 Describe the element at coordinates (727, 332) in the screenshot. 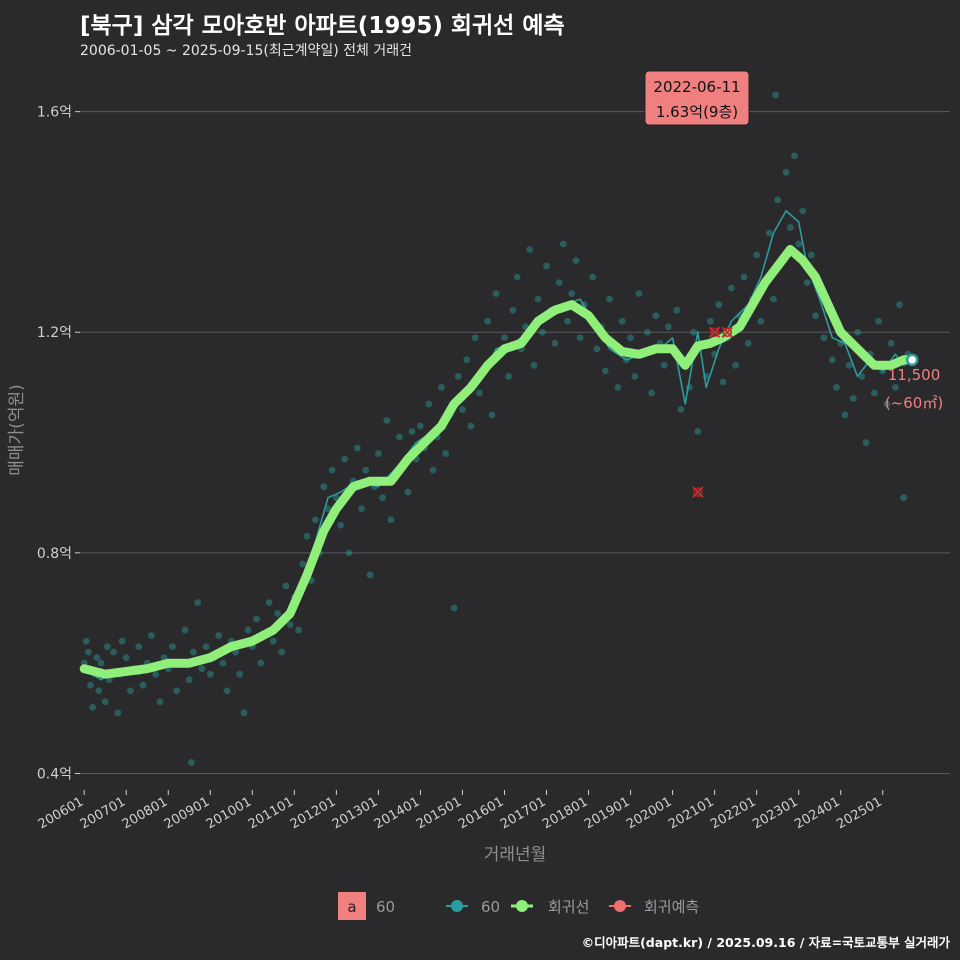

I see `forecast-point-cross-b` at that location.